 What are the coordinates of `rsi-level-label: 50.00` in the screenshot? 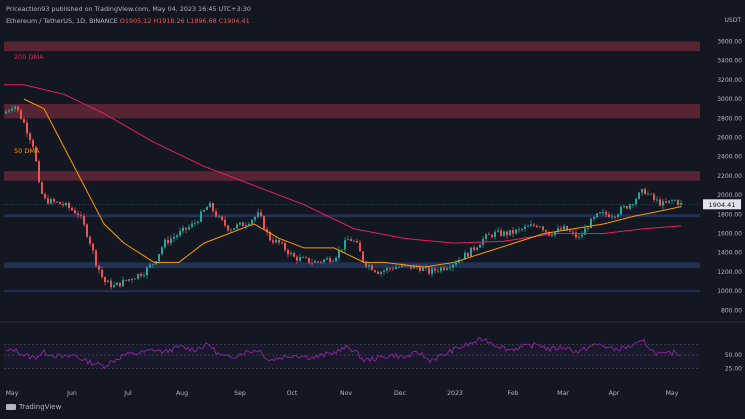 It's located at (733, 355).